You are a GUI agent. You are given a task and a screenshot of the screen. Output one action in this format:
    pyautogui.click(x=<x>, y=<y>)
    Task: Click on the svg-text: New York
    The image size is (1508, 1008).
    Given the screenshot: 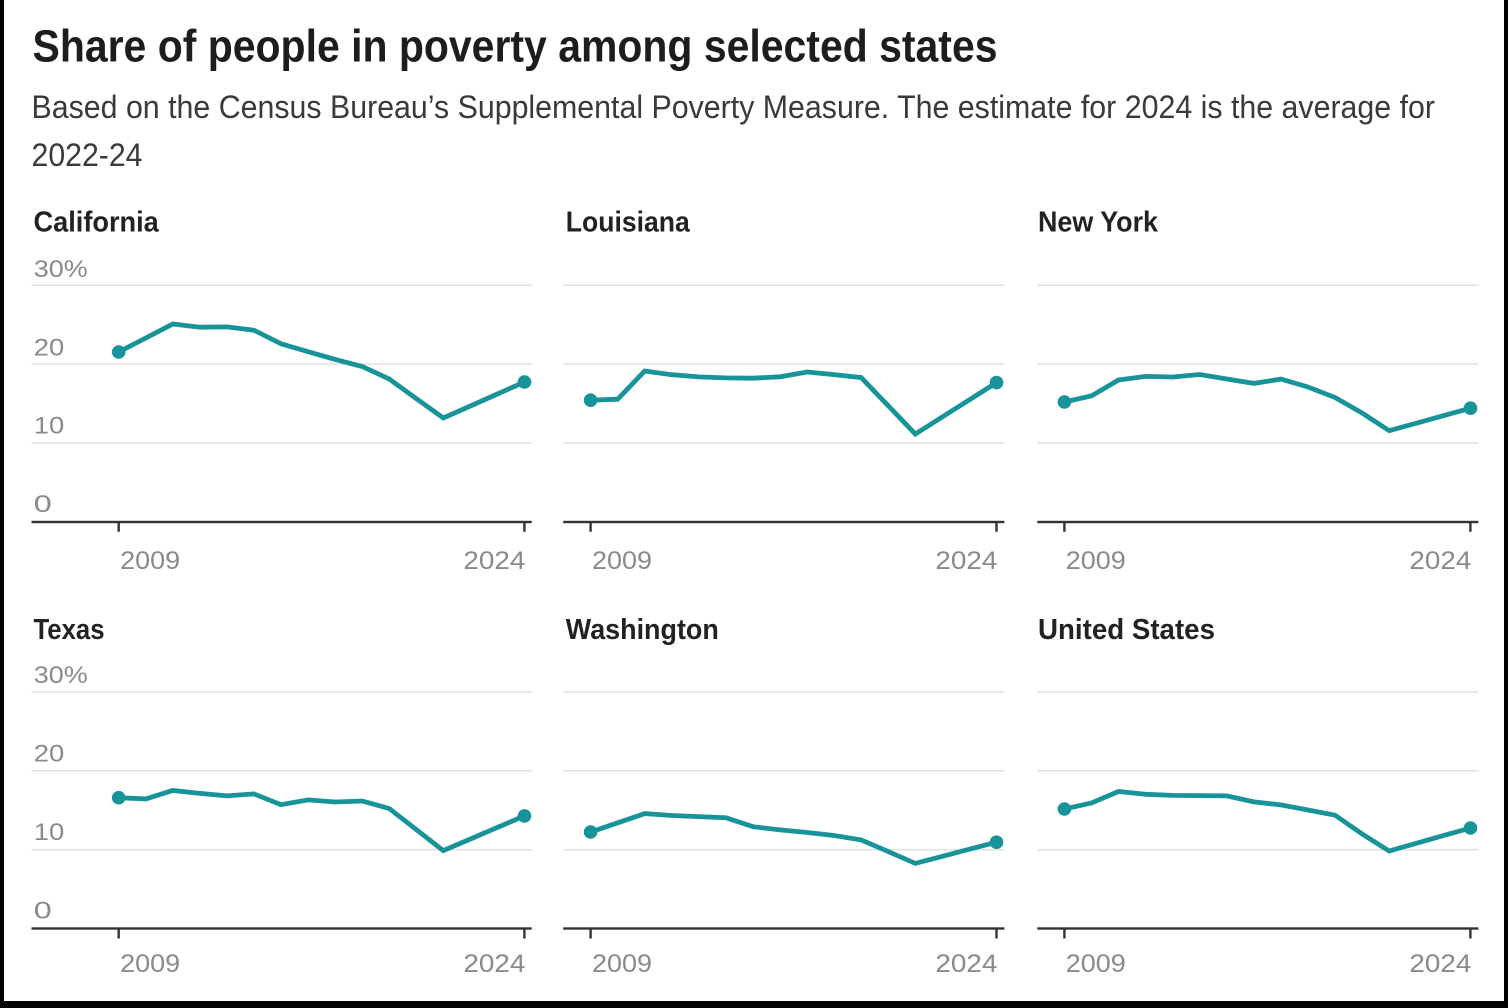 What is the action you would take?
    pyautogui.click(x=1098, y=223)
    